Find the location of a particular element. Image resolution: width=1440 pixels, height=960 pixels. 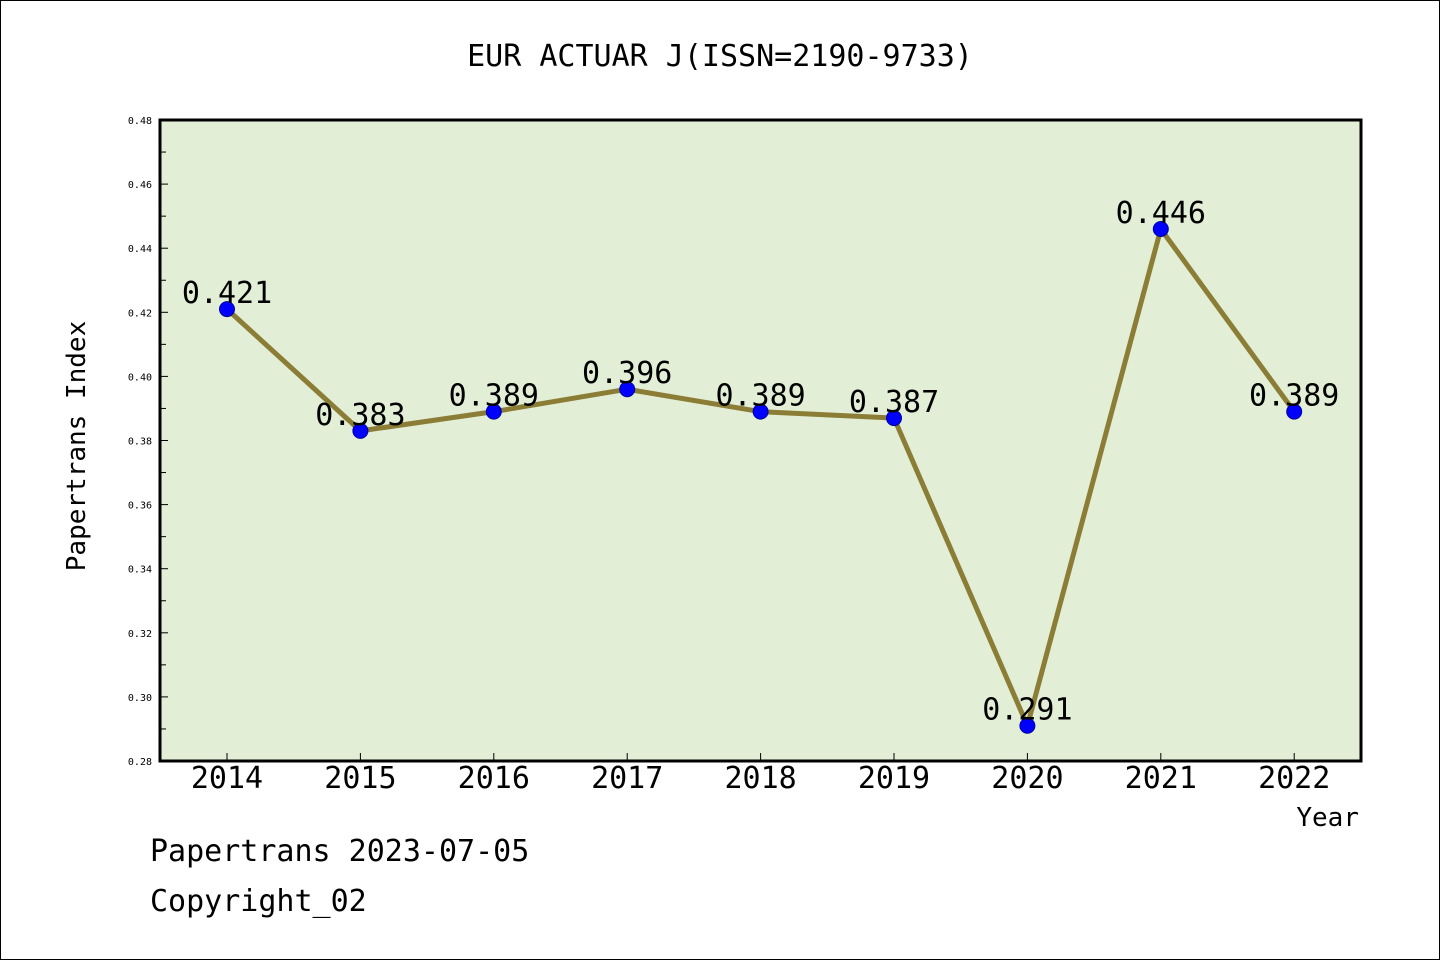

footer-source: Papertrans 2023-07-05 is located at coordinates (340, 851).